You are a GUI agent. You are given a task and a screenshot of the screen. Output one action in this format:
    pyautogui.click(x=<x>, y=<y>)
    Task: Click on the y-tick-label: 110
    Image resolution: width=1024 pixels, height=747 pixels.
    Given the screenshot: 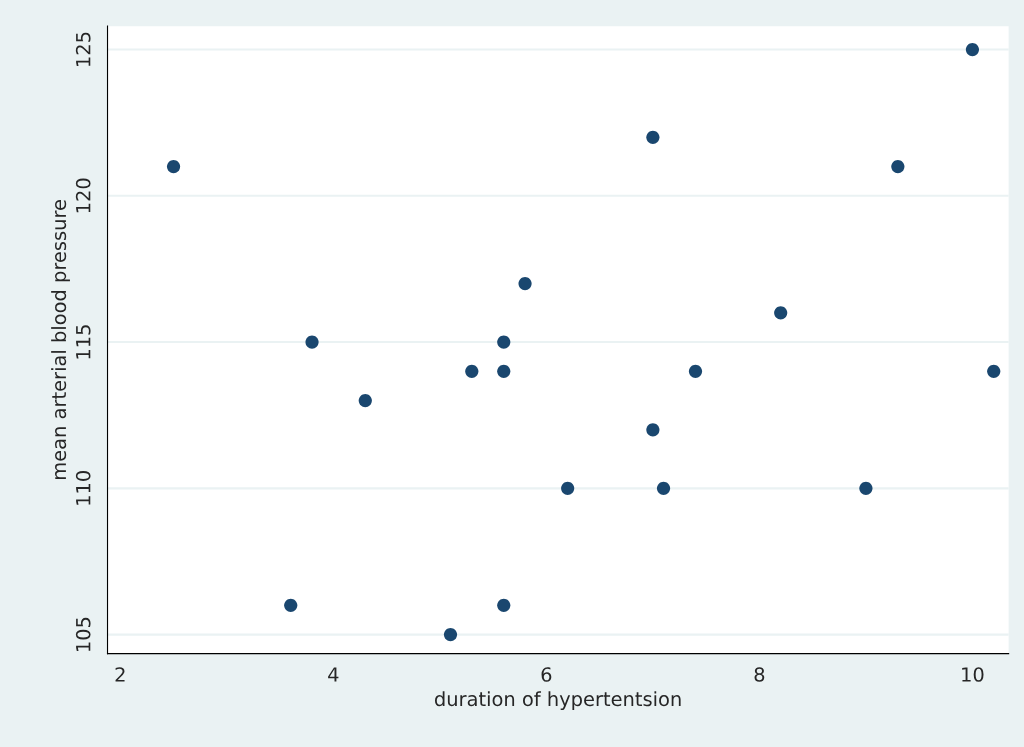 What is the action you would take?
    pyautogui.click(x=83, y=488)
    